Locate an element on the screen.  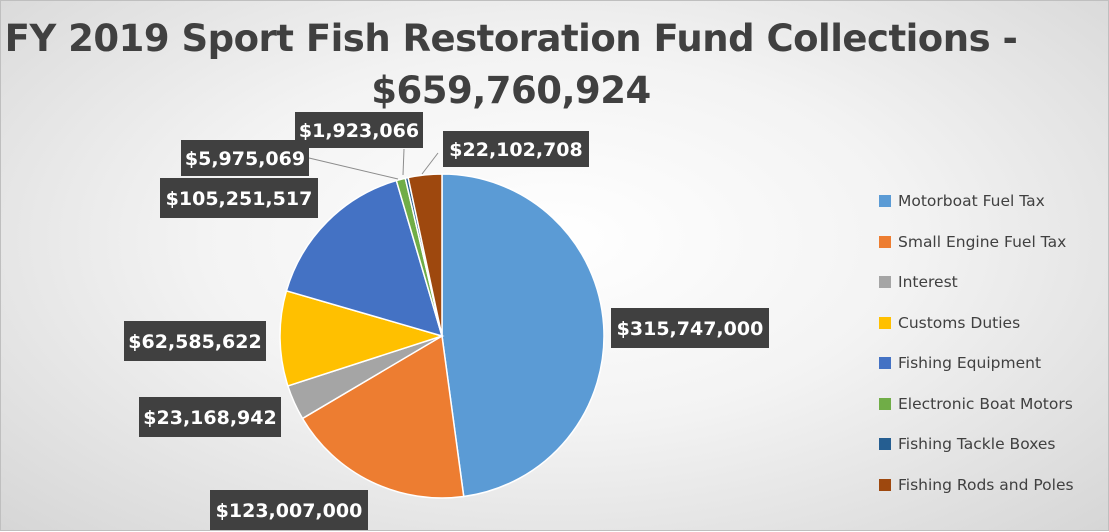
data-label: $315,747,000 is located at coordinates (690, 328).